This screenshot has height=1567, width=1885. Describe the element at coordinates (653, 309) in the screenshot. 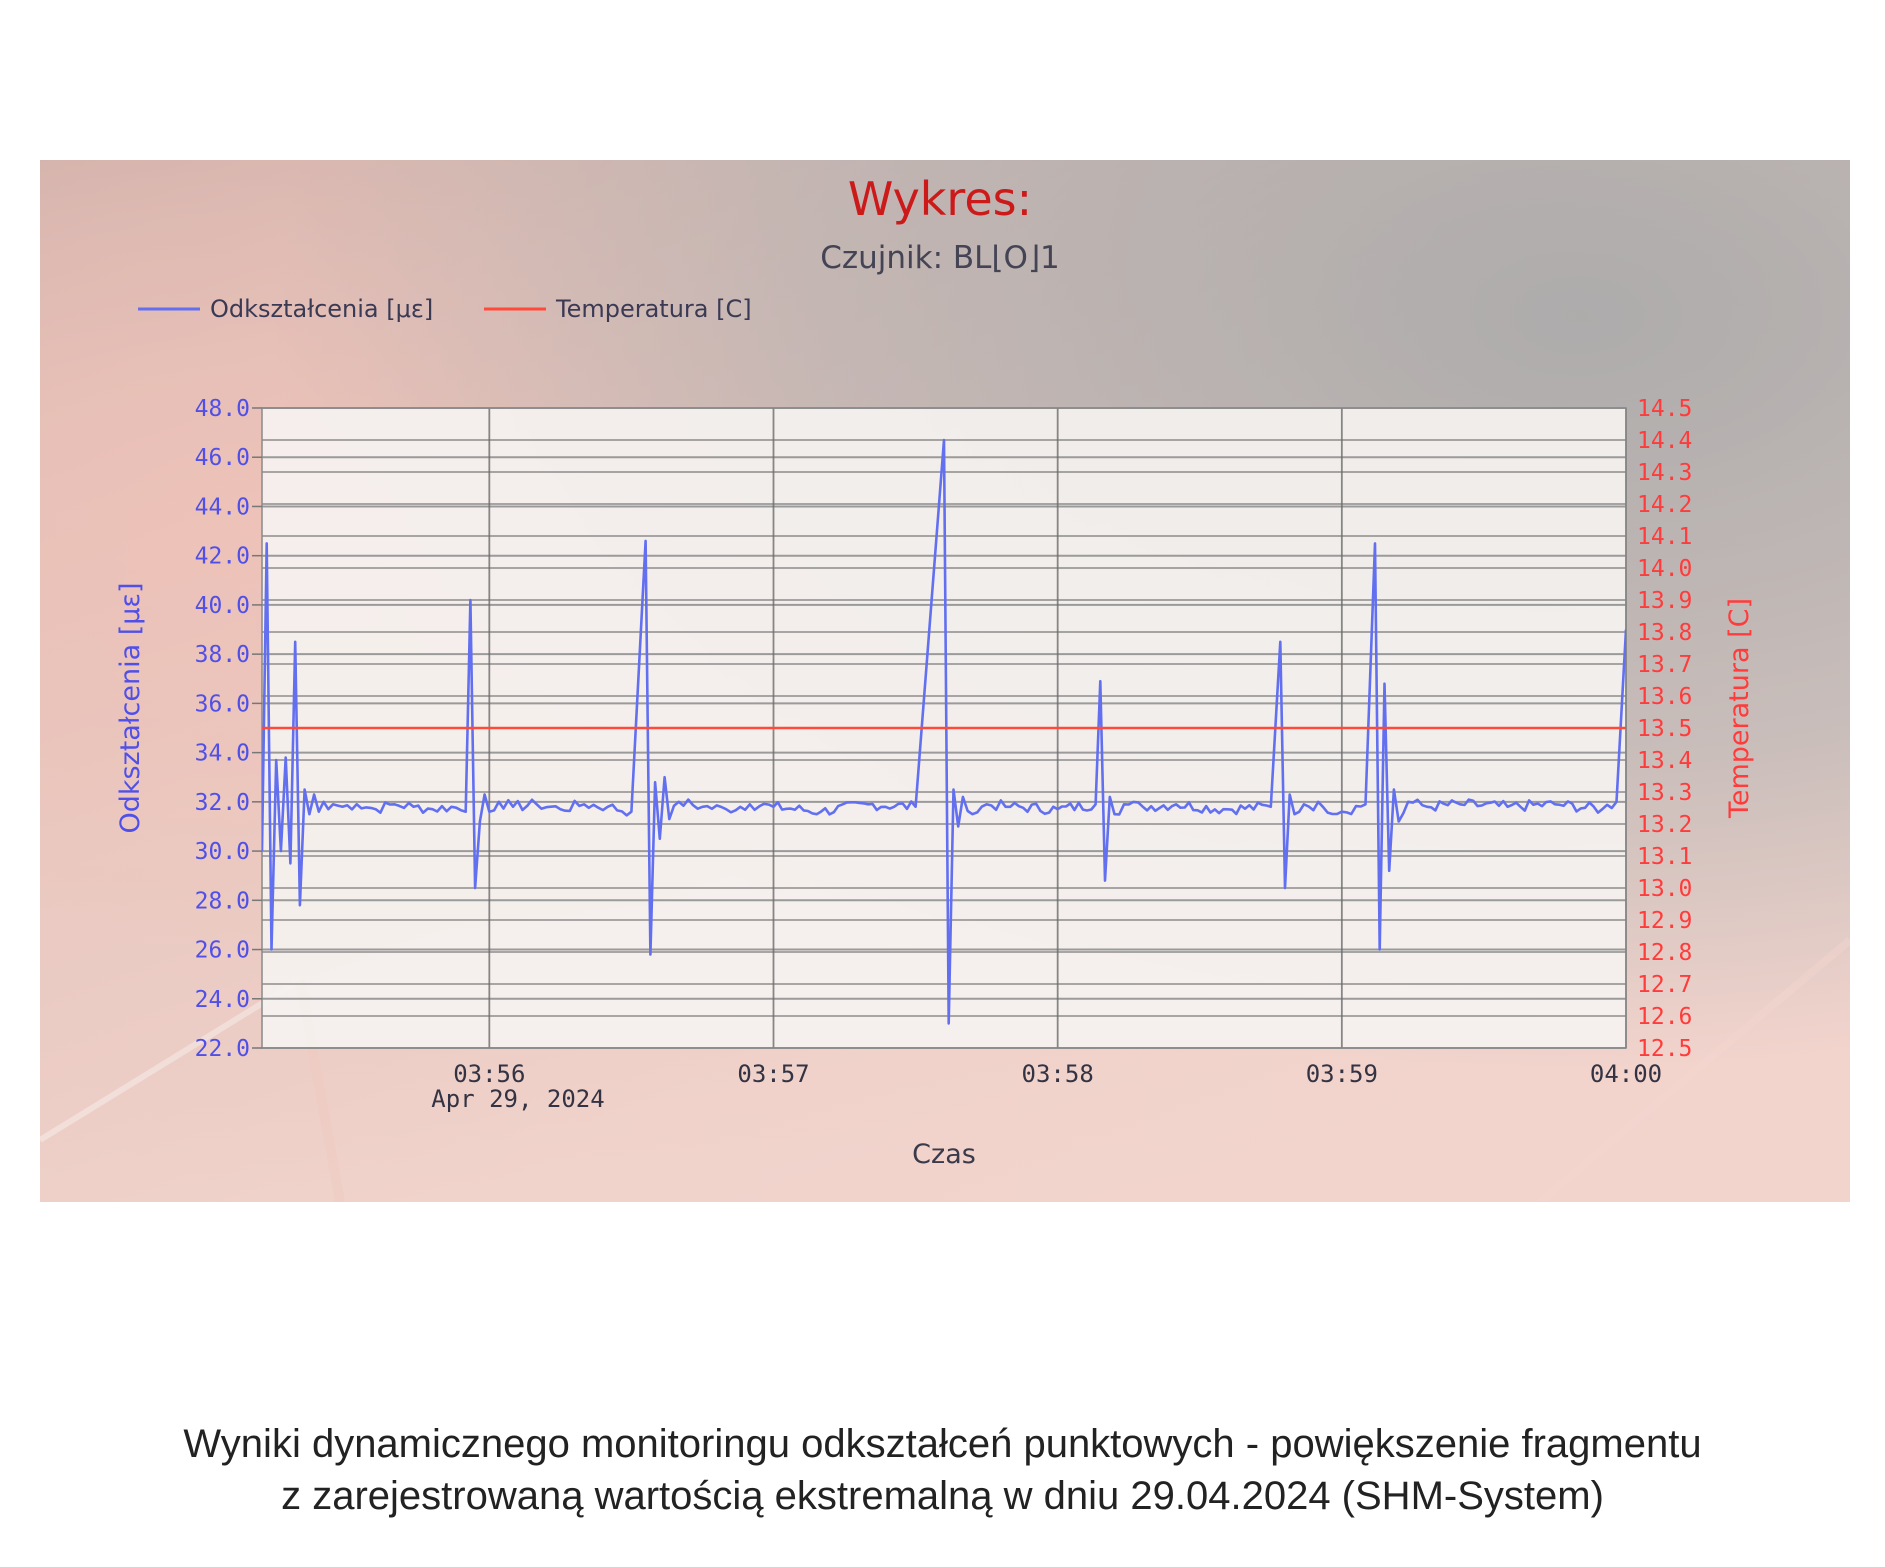

I see `legend-label-temperature: Temperatura [C]` at that location.